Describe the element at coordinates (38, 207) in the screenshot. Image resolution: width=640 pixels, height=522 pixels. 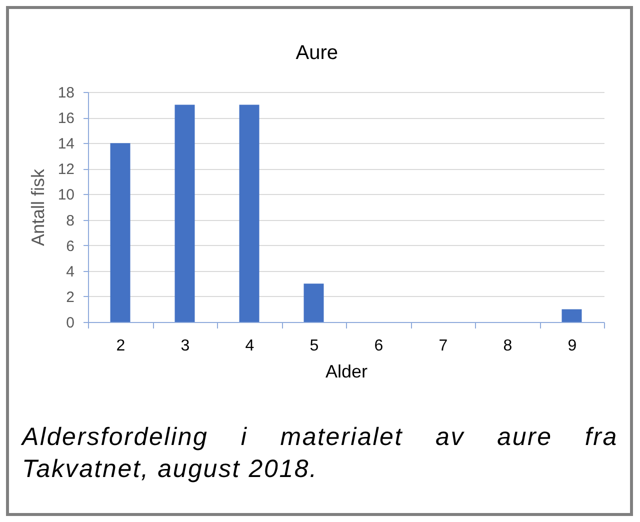
I see `y-axis-title: Antall fisk` at that location.